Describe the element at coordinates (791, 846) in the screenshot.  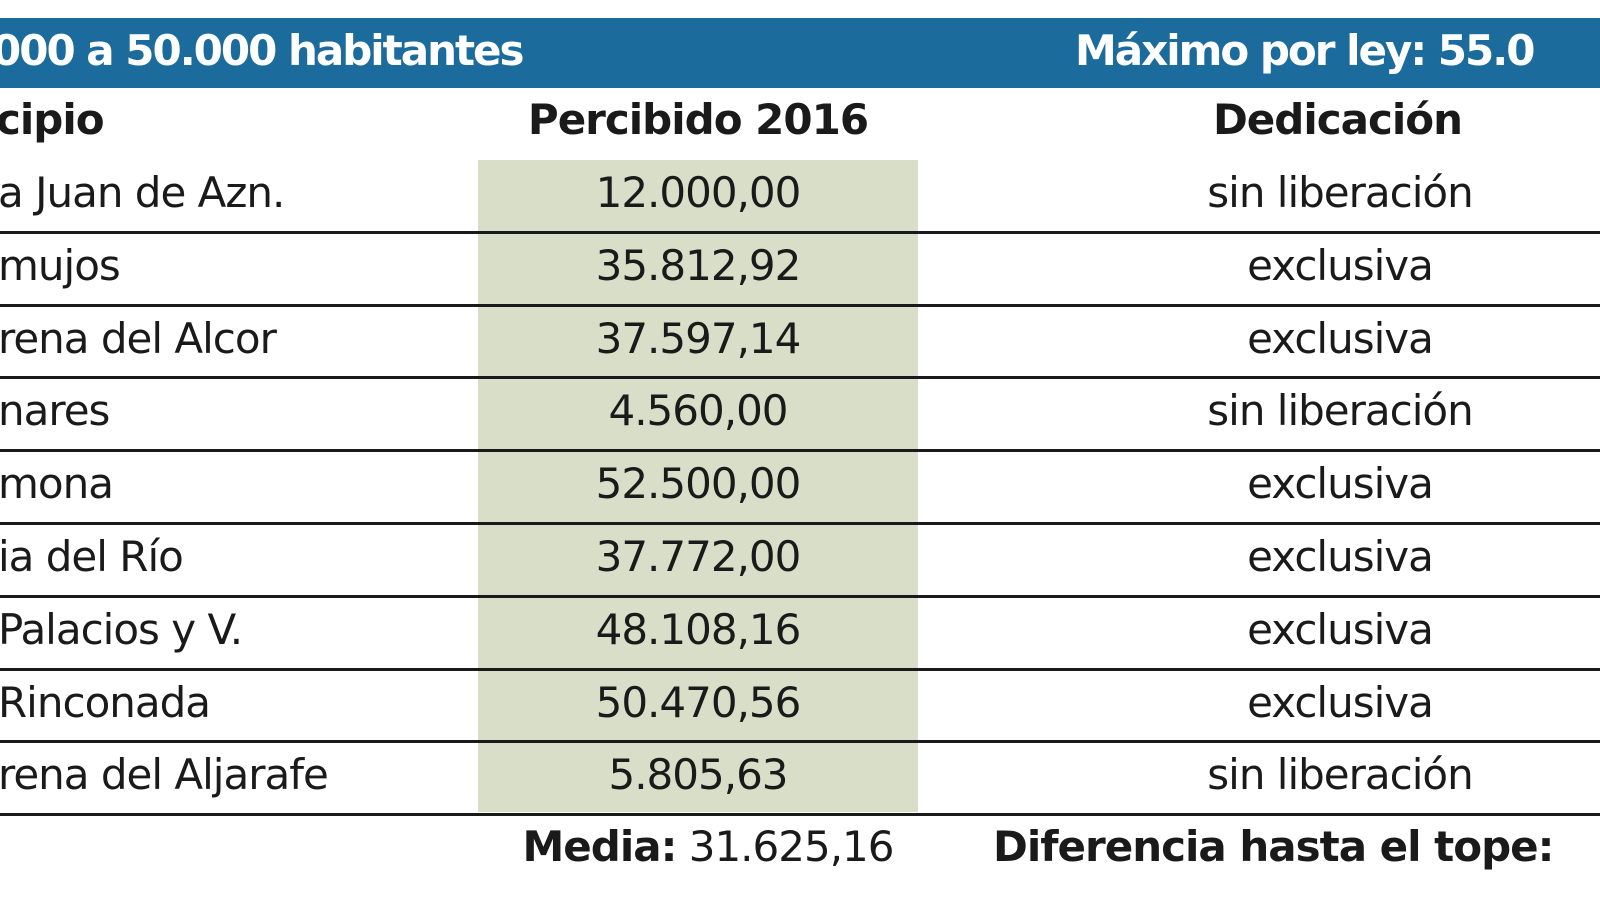
I see `mean-value: 31.625,16` at that location.